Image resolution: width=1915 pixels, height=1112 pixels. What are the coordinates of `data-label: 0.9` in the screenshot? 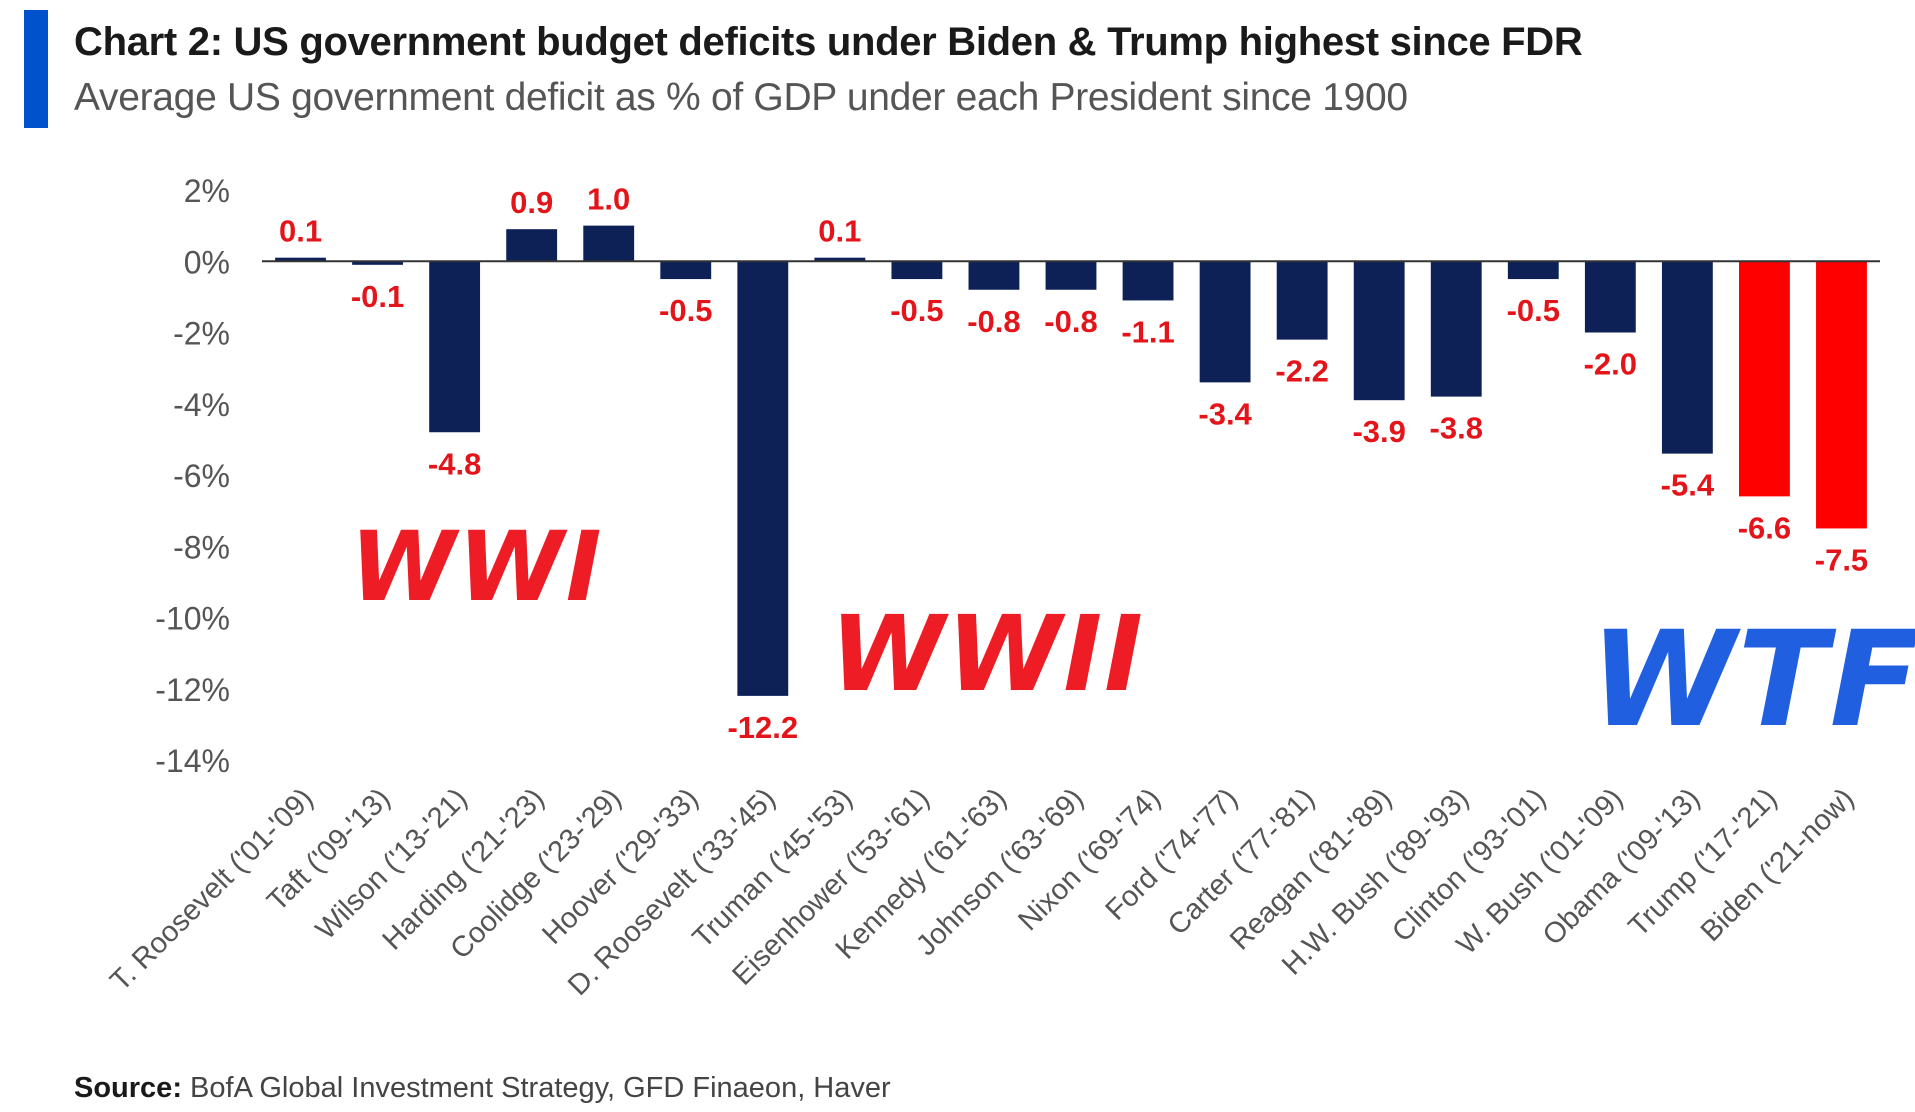 It's located at (531, 202).